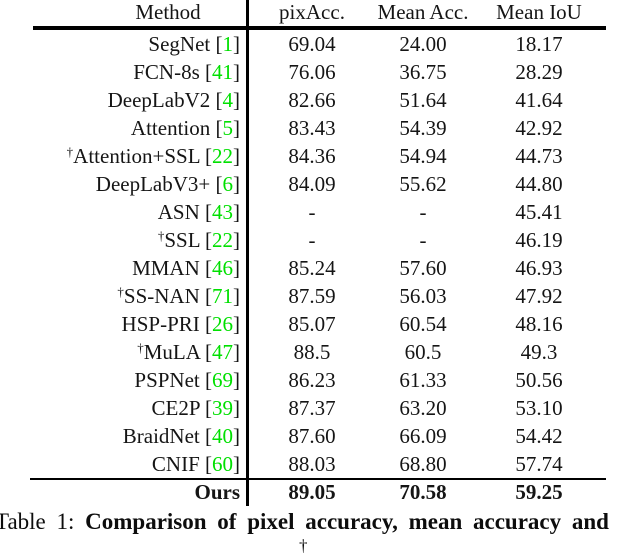 This screenshot has height=556, width=640. I want to click on value-cell: 46.93, so click(539, 268).